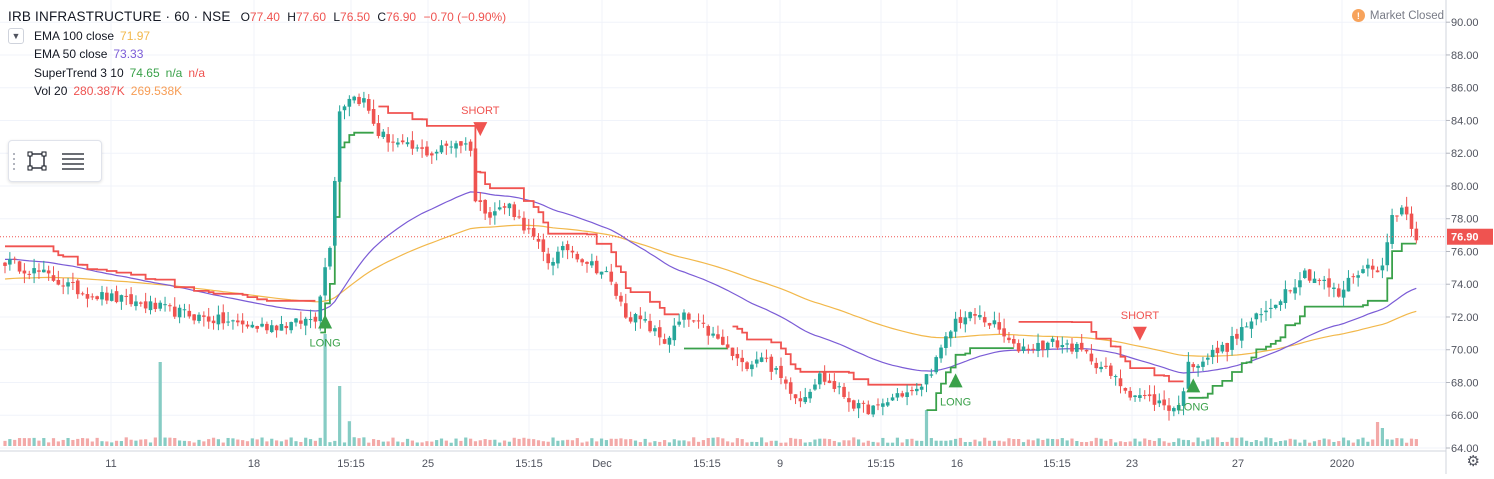  What do you see at coordinates (1465, 252) in the screenshot?
I see `price-axis-label: 76.00` at bounding box center [1465, 252].